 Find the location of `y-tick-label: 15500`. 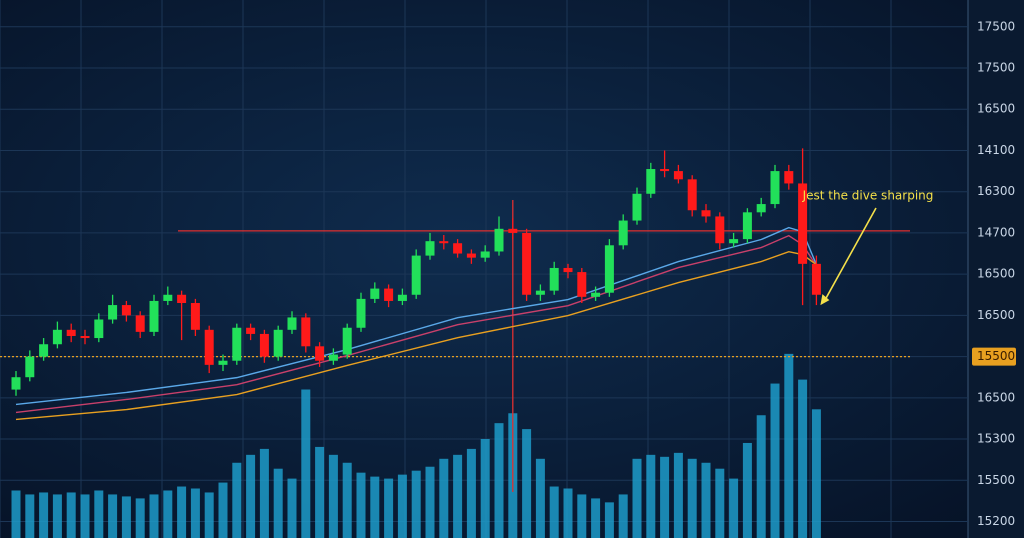

y-tick-label: 15500 is located at coordinates (996, 356).